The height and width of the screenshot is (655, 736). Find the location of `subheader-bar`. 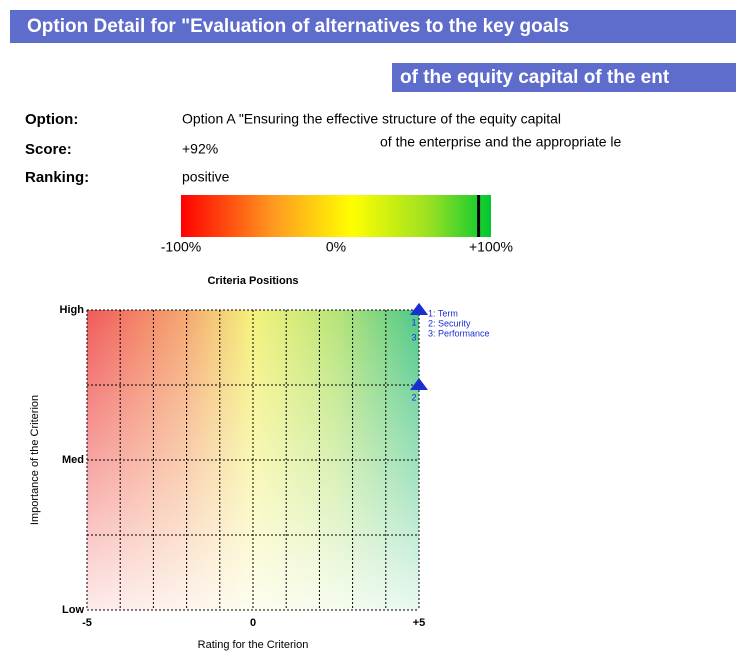

subheader-bar is located at coordinates (564, 77).